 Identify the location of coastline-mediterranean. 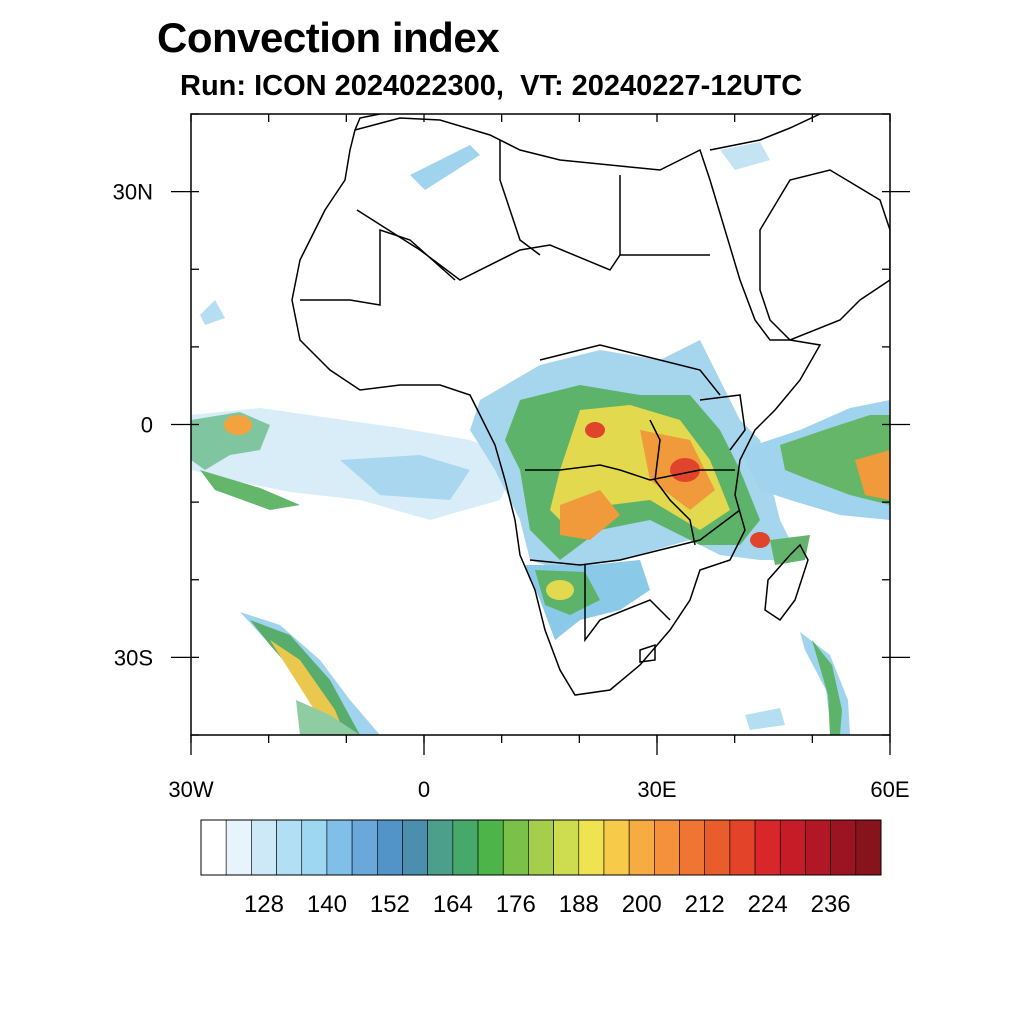
(765, 132).